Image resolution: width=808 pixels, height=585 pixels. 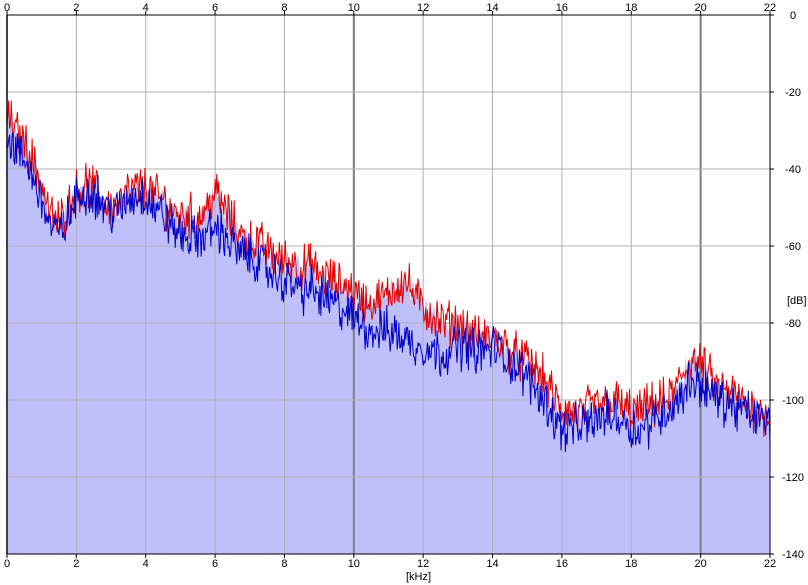 What do you see at coordinates (562, 8) in the screenshot?
I see `x-tick-label-top-16: 16` at bounding box center [562, 8].